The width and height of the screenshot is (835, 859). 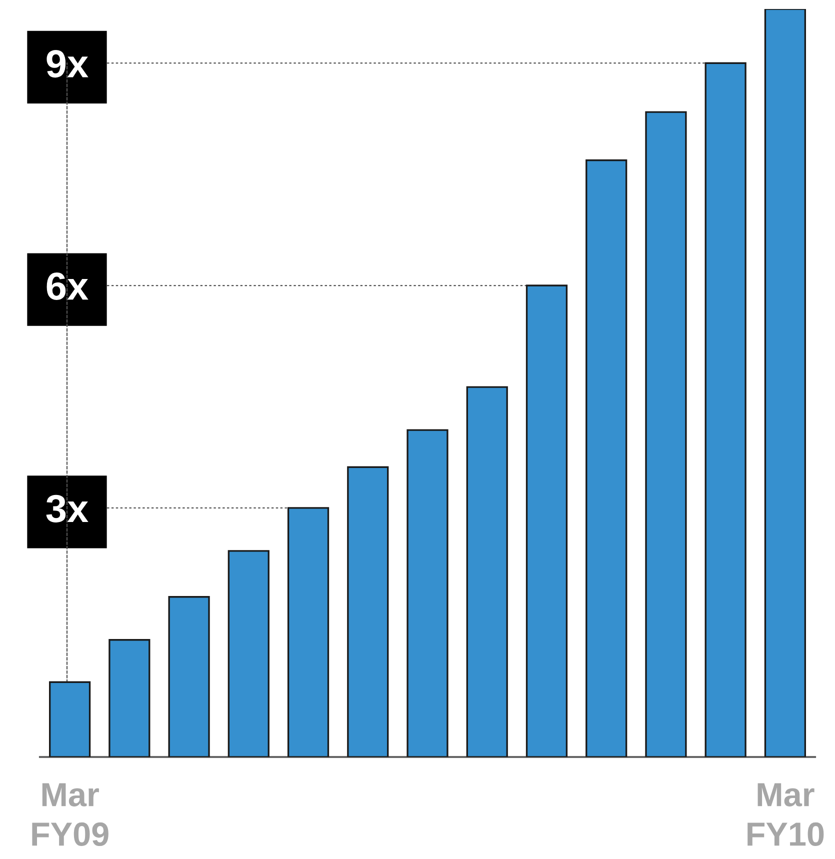 What do you see at coordinates (67, 508) in the screenshot?
I see `y-tick-label: 3x` at bounding box center [67, 508].